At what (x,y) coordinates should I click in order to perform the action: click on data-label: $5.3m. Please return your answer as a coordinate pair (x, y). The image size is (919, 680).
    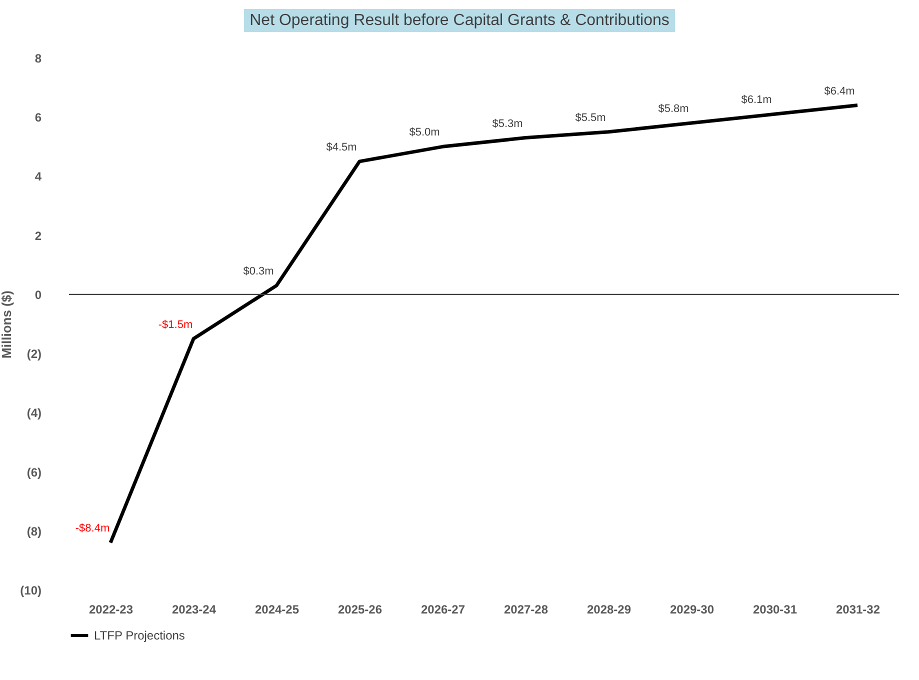
    Looking at the image, I should click on (507, 124).